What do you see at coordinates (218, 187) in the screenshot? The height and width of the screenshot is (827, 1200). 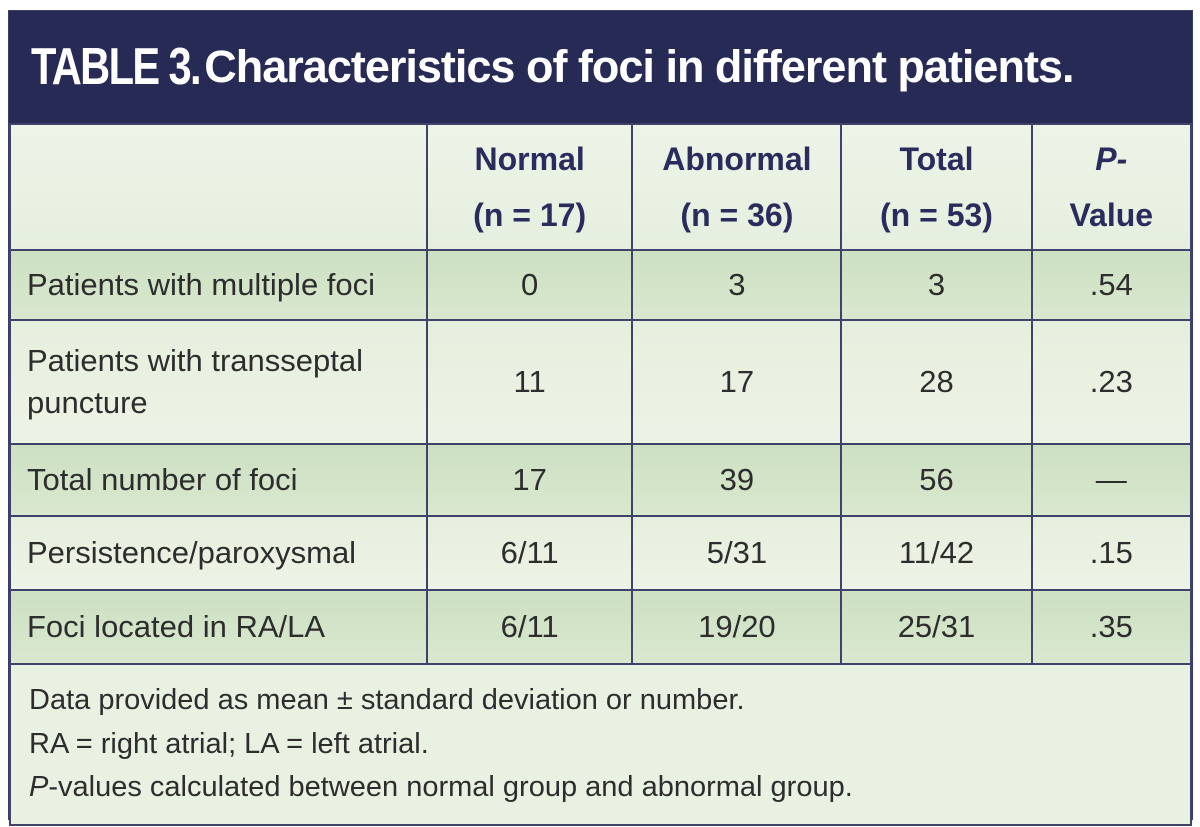 I see `header-cell-empty` at bounding box center [218, 187].